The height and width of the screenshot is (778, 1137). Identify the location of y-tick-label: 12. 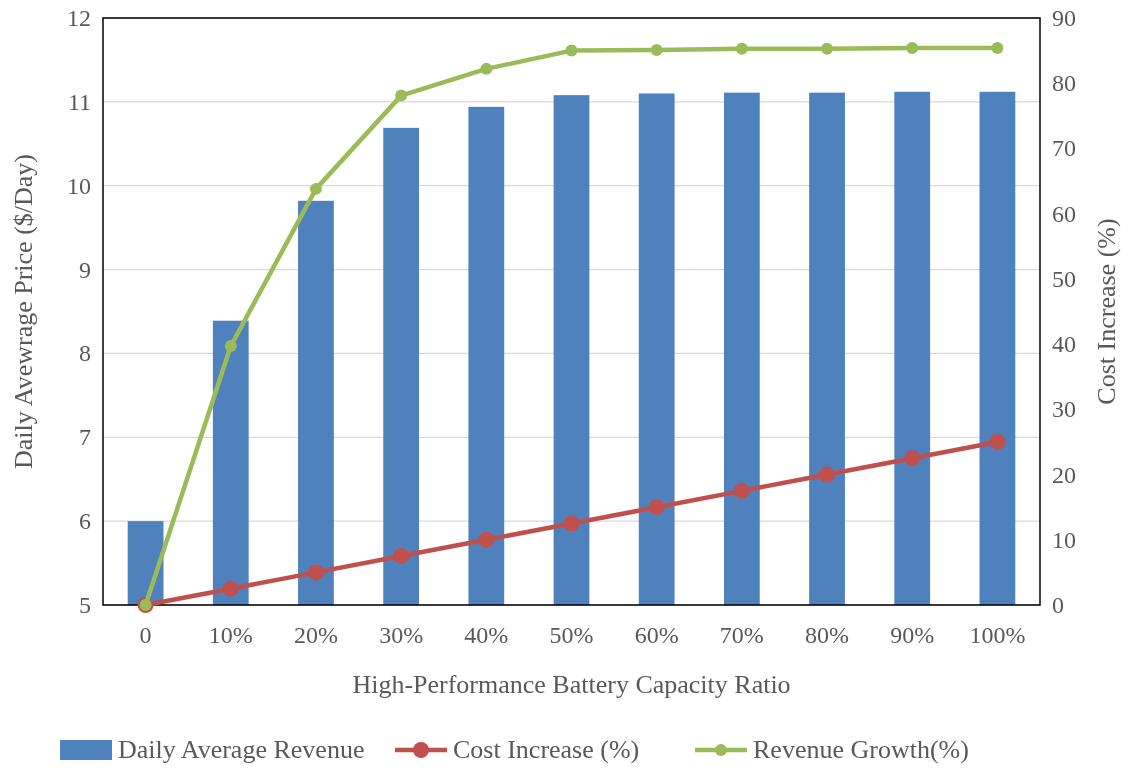
(79, 18).